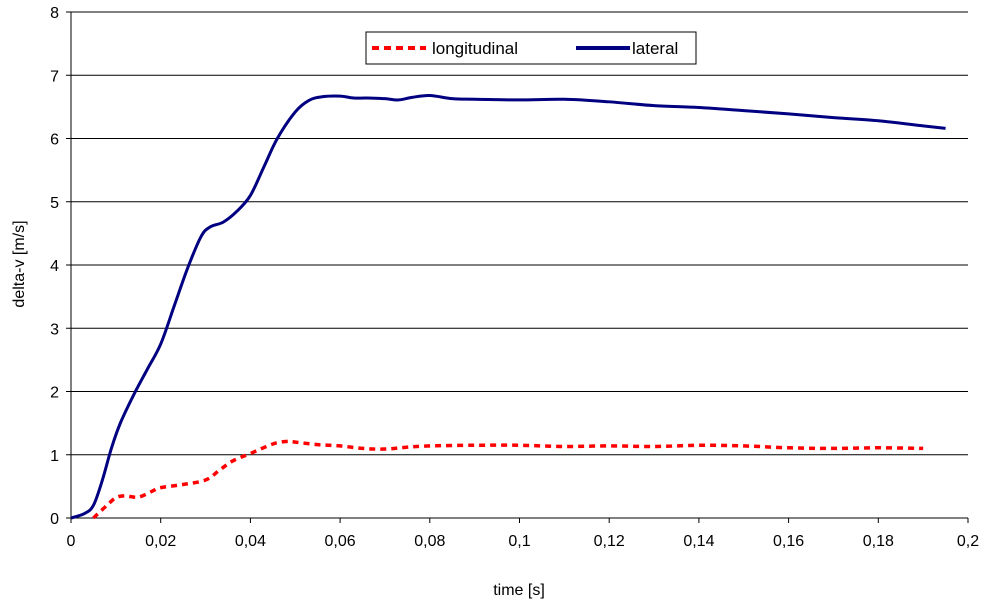 Image resolution: width=987 pixels, height=602 pixels. What do you see at coordinates (250, 541) in the screenshot?
I see `x-tick-label: 0,04` at bounding box center [250, 541].